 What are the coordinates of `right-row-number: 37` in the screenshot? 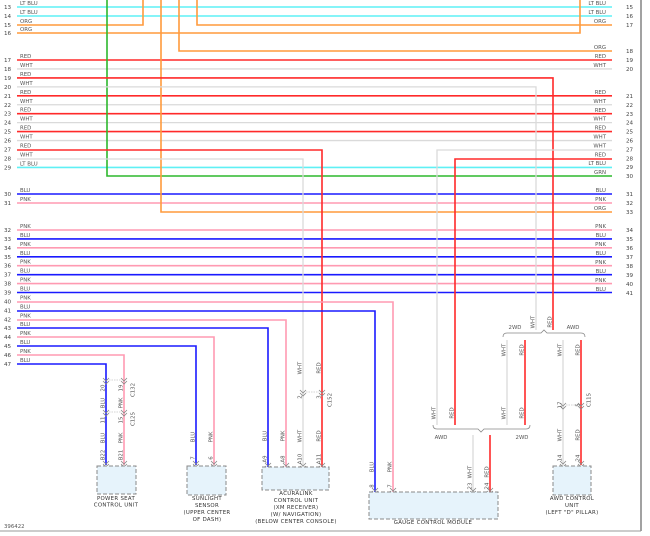 It's located at (630, 258).